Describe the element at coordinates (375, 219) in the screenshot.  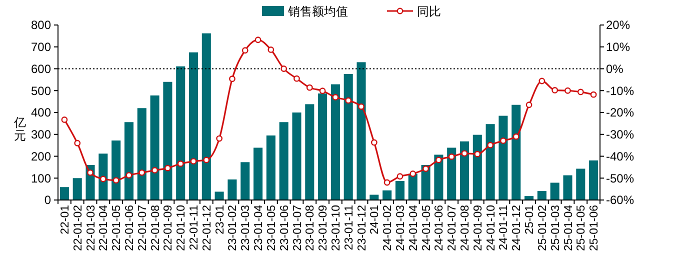
I see `x-tick-label: 24-01` at that location.